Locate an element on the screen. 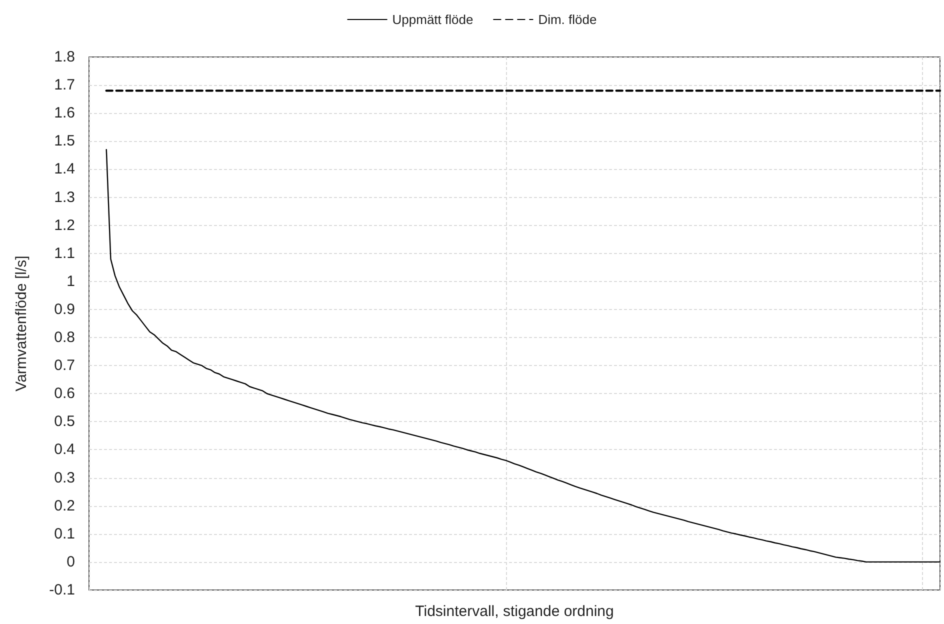 The width and height of the screenshot is (944, 624). legend-label: Dim. flöde is located at coordinates (567, 19).